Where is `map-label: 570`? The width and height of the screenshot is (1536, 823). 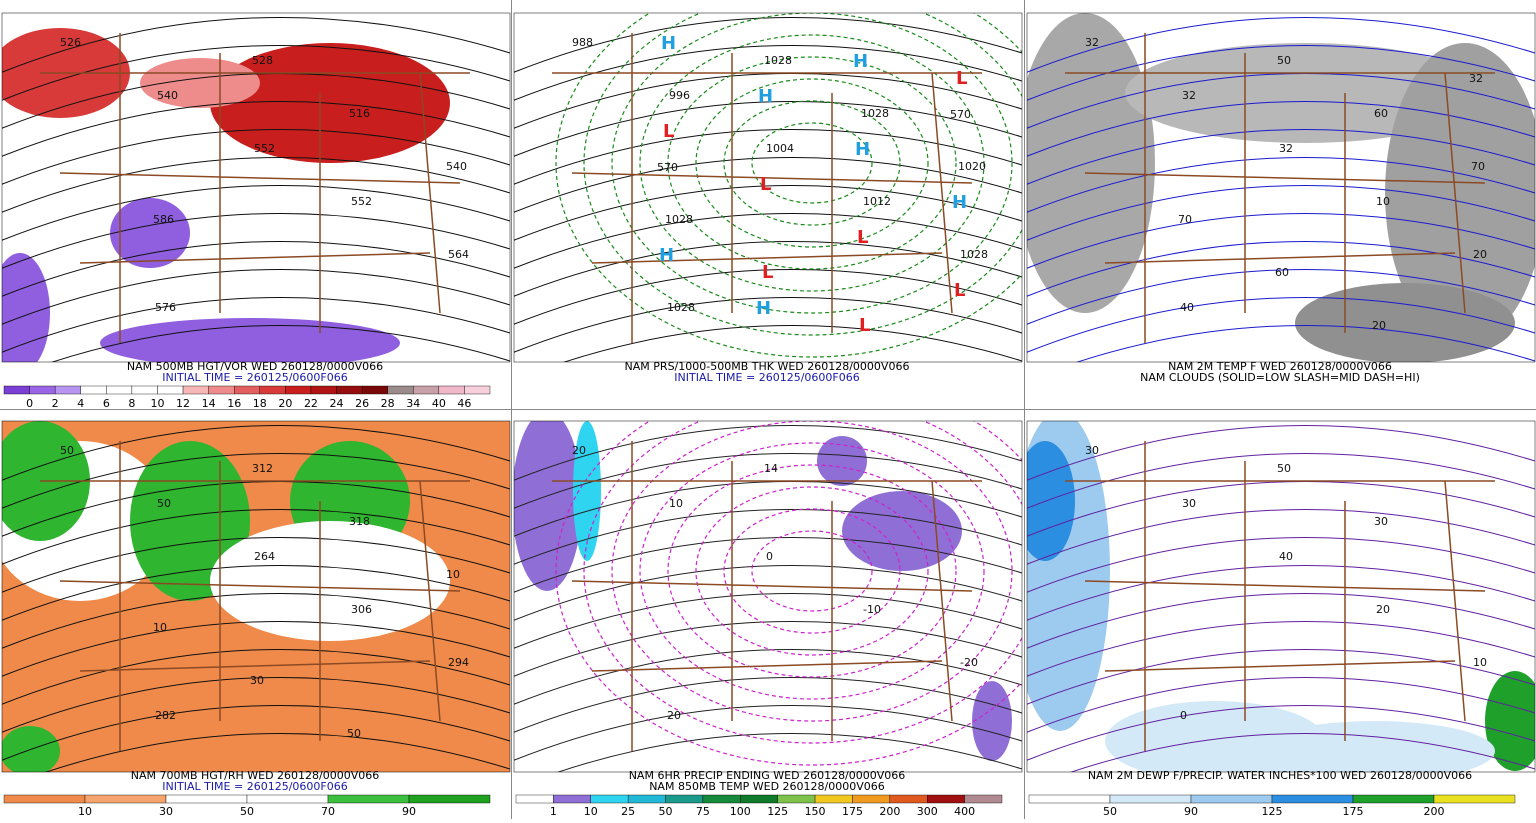
map-label: 570 is located at coordinates (960, 114).